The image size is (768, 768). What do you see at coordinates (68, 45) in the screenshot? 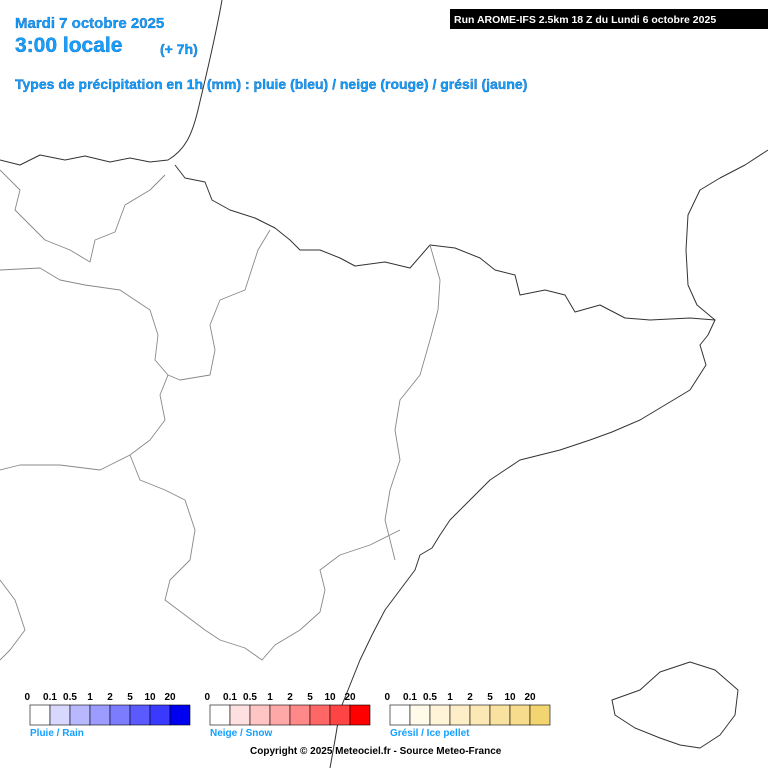
I see `time: 3:00 locale` at bounding box center [68, 45].